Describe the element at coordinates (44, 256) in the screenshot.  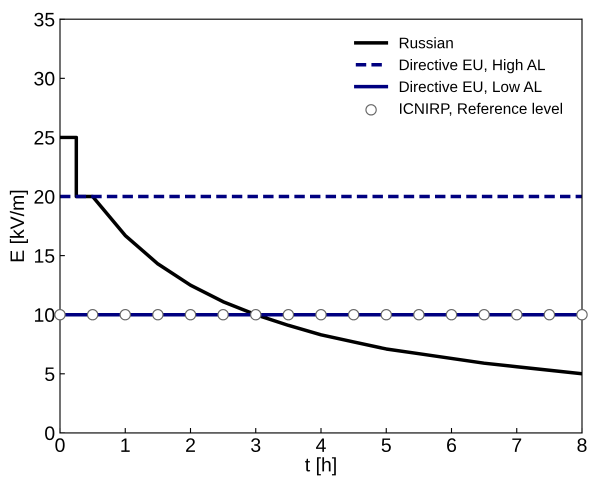
I see `y-tick-label: 15` at that location.